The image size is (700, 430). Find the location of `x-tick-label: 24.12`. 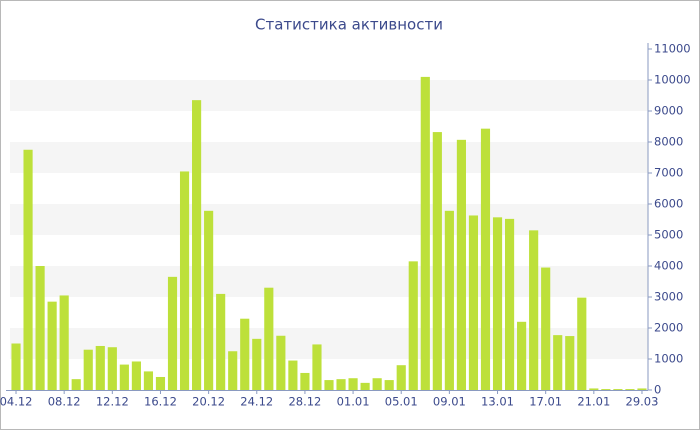

x-tick-label: 24.12 is located at coordinates (256, 402).